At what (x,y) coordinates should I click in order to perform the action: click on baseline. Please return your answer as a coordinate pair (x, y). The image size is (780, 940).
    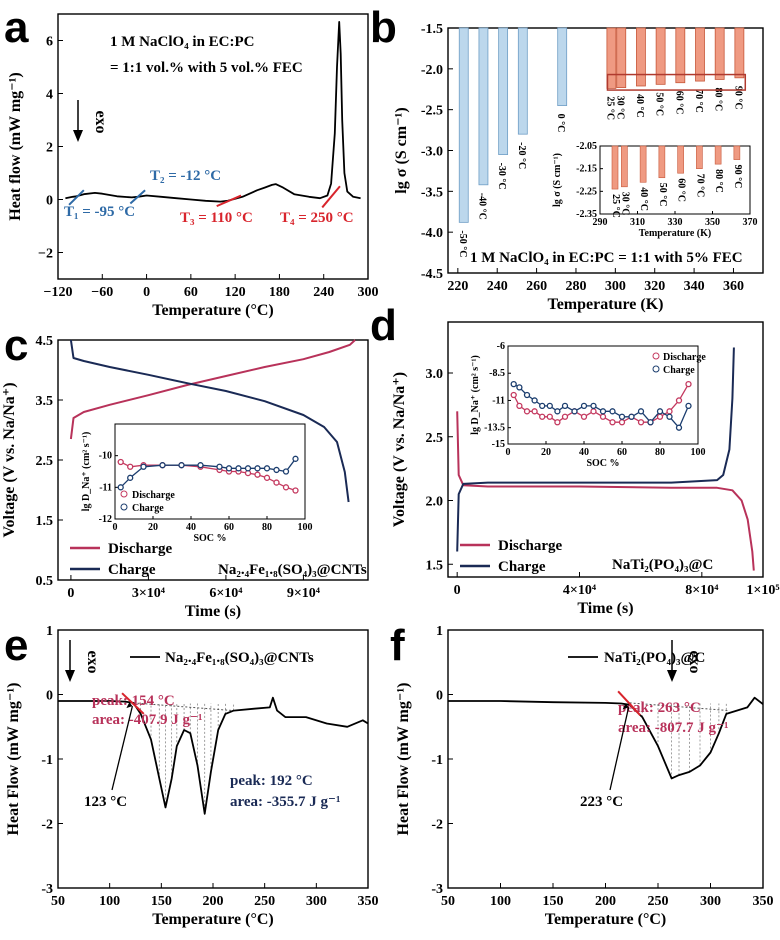
    Looking at the image, I should click on (679, 707).